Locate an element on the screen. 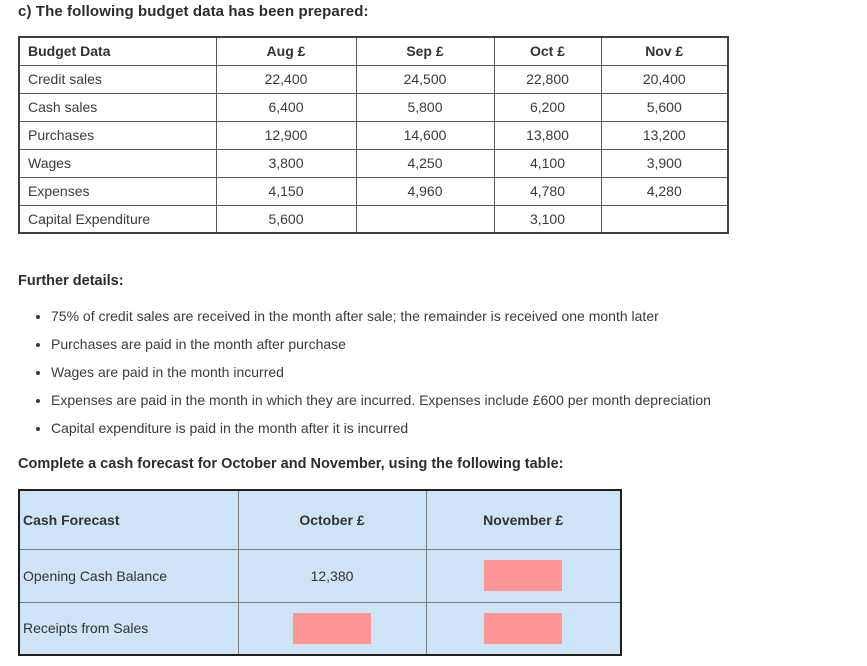 The image size is (867, 666). table-row-cash-sales: Cash sales 6,400 5,800 6,200 5,600 is located at coordinates (373, 107).